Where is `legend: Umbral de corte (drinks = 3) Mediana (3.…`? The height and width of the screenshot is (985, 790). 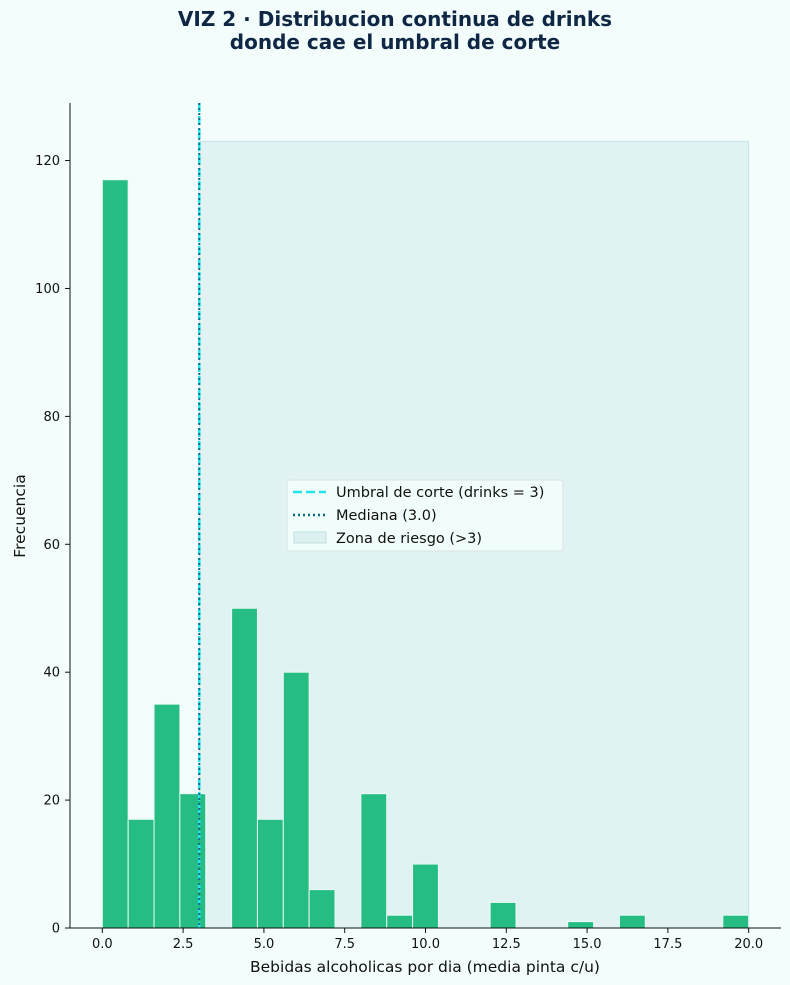
legend: Umbral de corte (drinks = 3) Mediana (3.… is located at coordinates (425, 515).